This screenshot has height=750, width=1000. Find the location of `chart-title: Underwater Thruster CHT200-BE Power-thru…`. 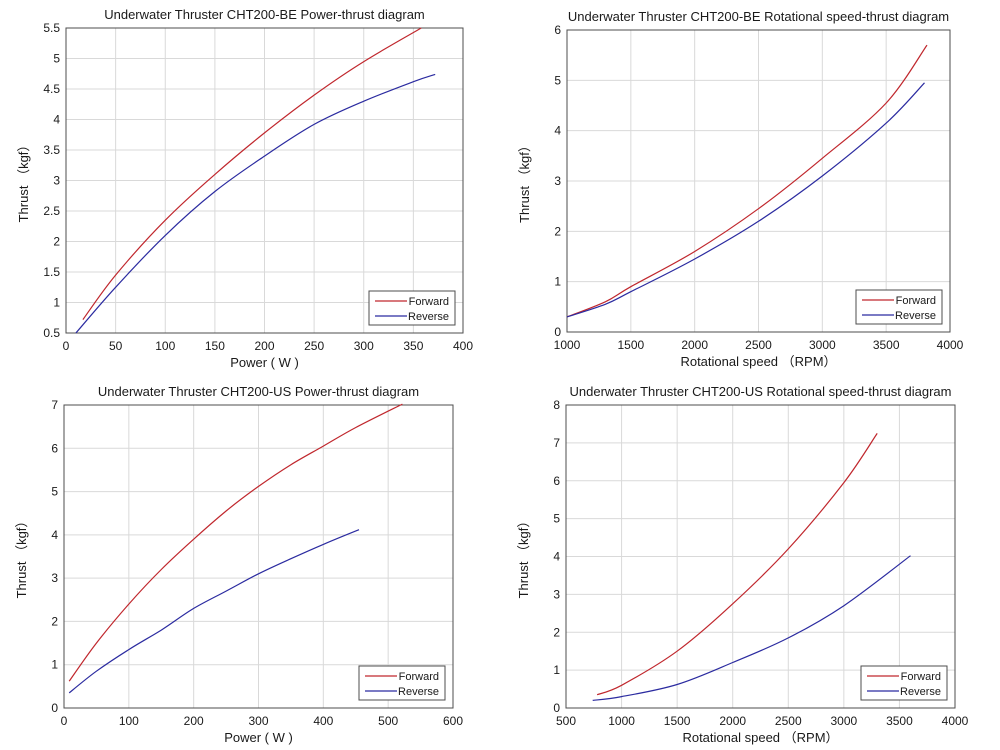

chart-title: Underwater Thruster CHT200-BE Power-thru… is located at coordinates (264, 14).